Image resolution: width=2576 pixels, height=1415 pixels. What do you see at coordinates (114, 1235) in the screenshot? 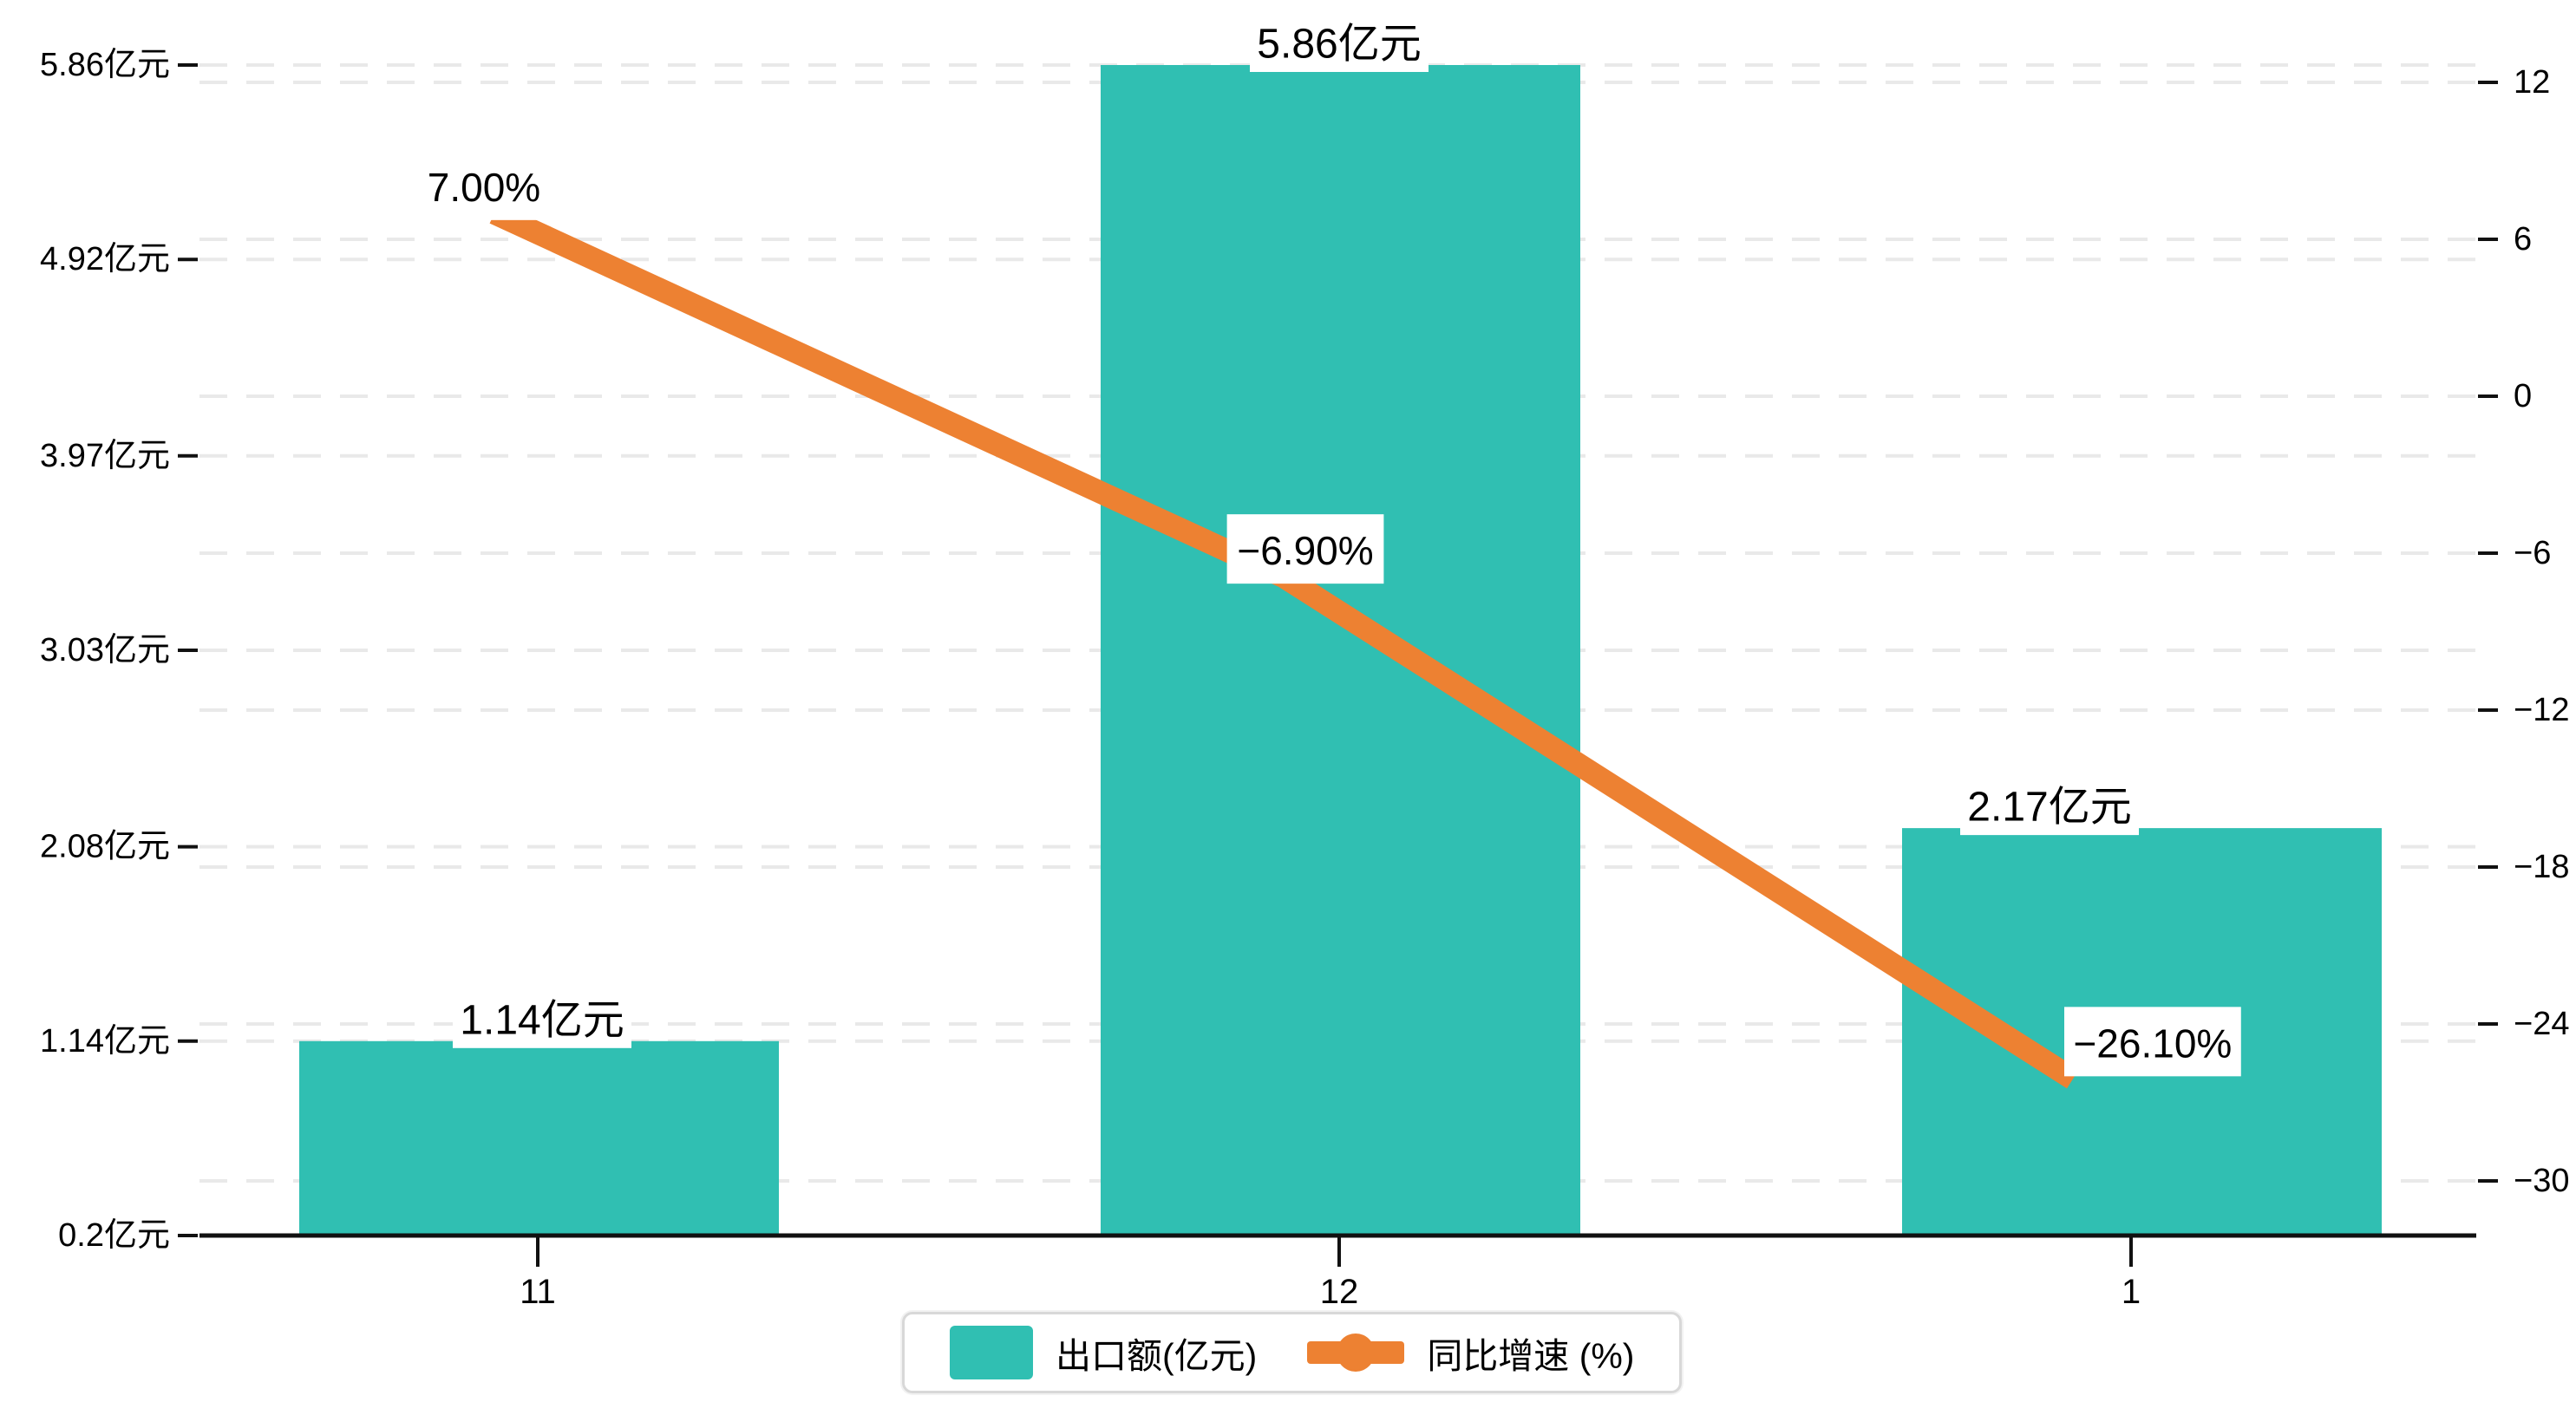
I see `left-axis-tick-label: 0.2亿元` at bounding box center [114, 1235].